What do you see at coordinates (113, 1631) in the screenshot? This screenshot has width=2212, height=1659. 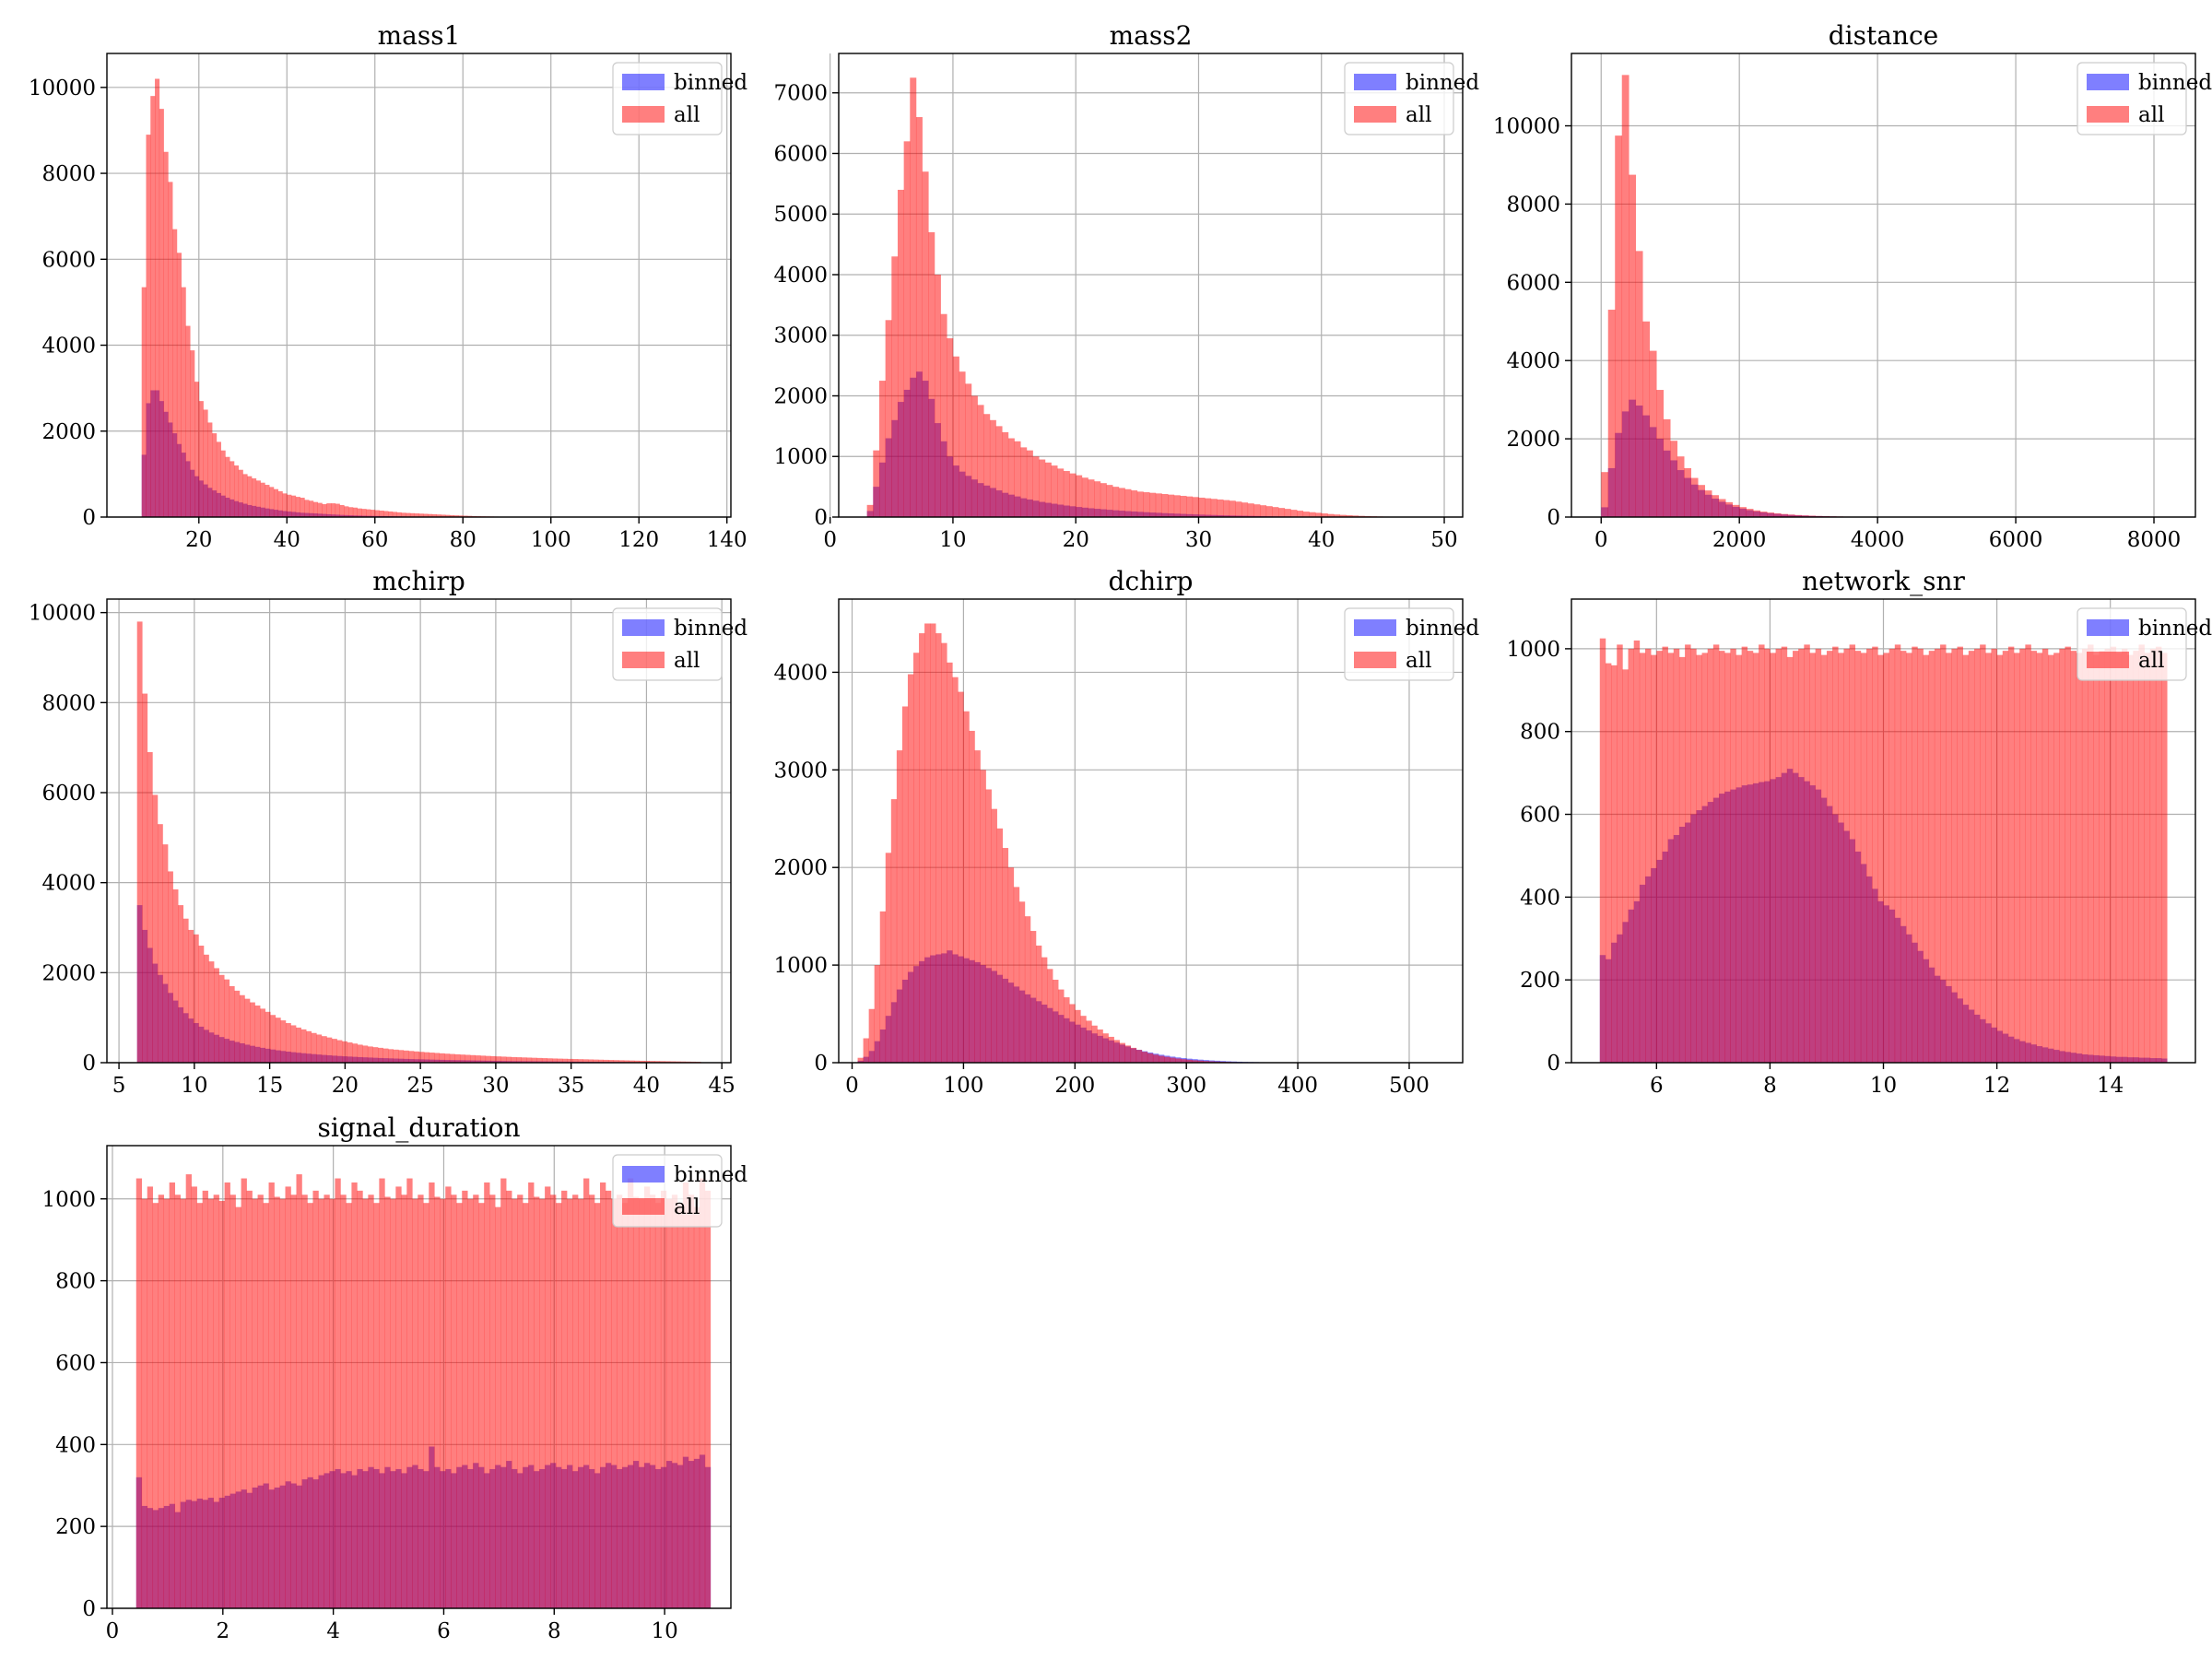 I see `x-tick-label: 0` at bounding box center [113, 1631].